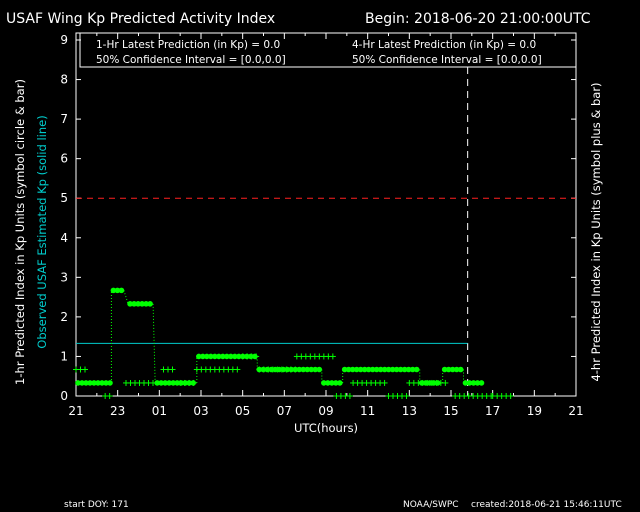 The height and width of the screenshot is (512, 640). What do you see at coordinates (284, 411) in the screenshot?
I see `x-tick-label: 07` at bounding box center [284, 411].